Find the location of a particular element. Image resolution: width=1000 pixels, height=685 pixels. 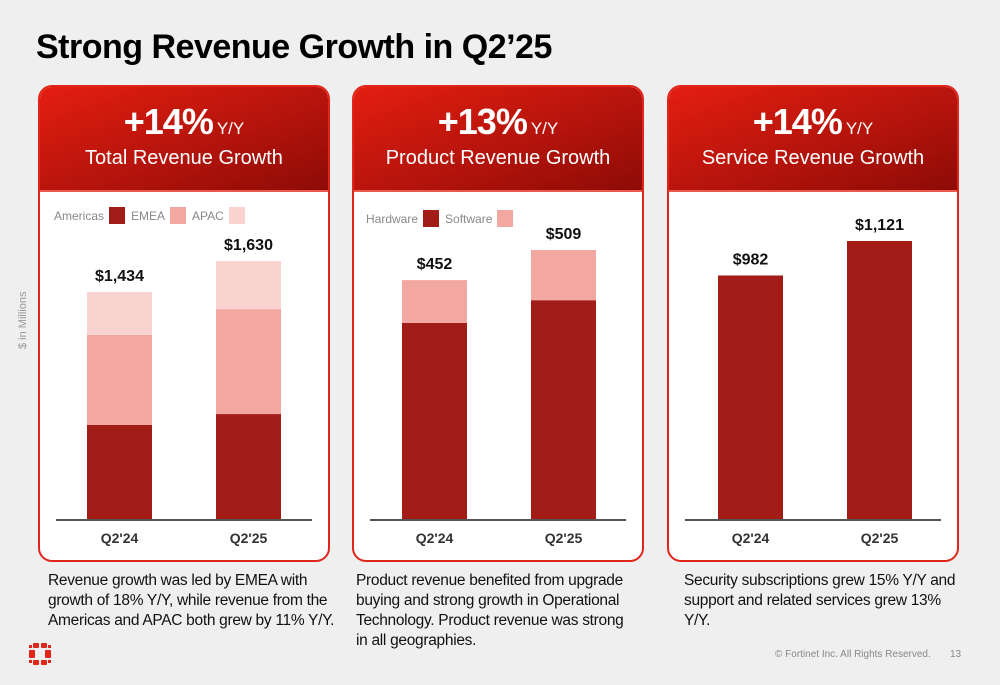

fortinet-logo-icon is located at coordinates (40, 654).